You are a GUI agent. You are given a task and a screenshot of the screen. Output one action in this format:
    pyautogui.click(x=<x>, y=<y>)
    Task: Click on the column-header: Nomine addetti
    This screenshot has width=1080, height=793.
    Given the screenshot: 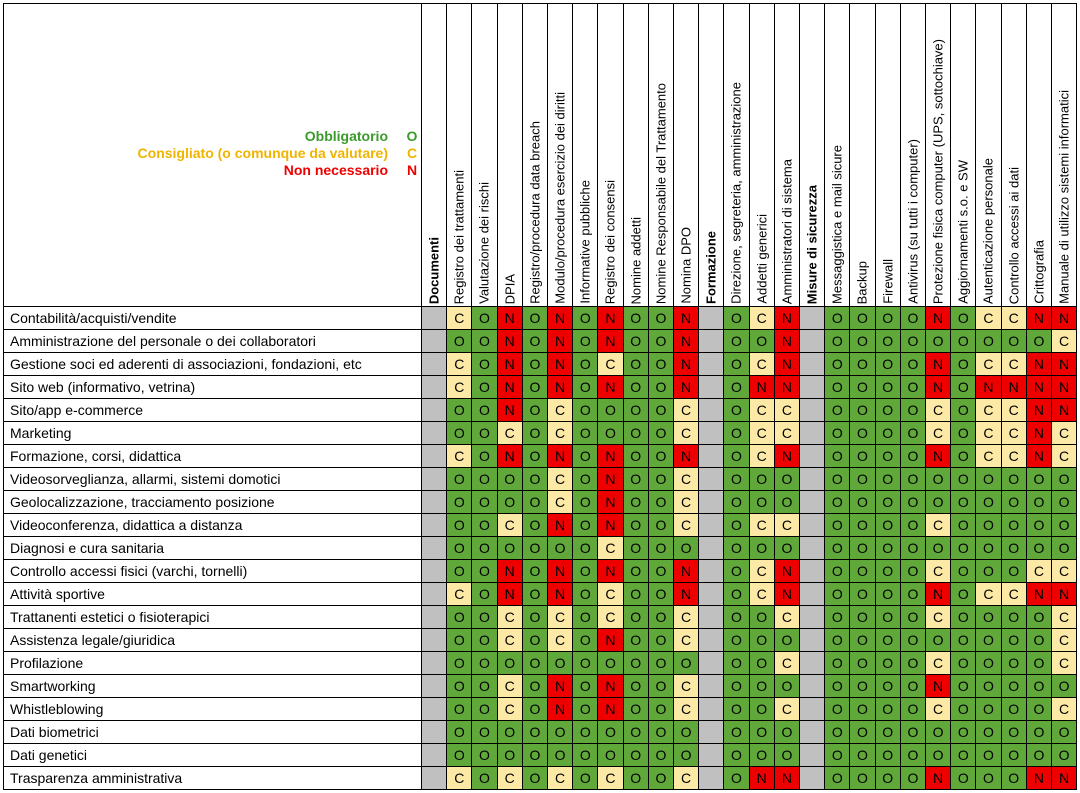 What is the action you would take?
    pyautogui.click(x=636, y=155)
    